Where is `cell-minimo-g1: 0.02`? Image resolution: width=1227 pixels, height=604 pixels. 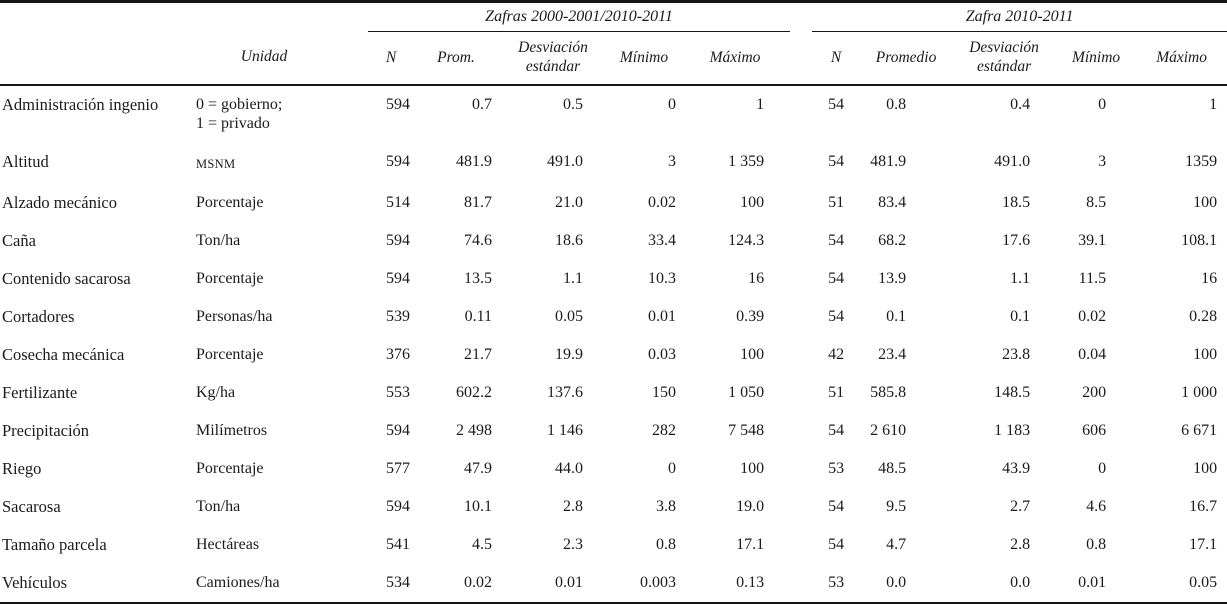 cell-minimo-g1: 0.02 is located at coordinates (662, 202).